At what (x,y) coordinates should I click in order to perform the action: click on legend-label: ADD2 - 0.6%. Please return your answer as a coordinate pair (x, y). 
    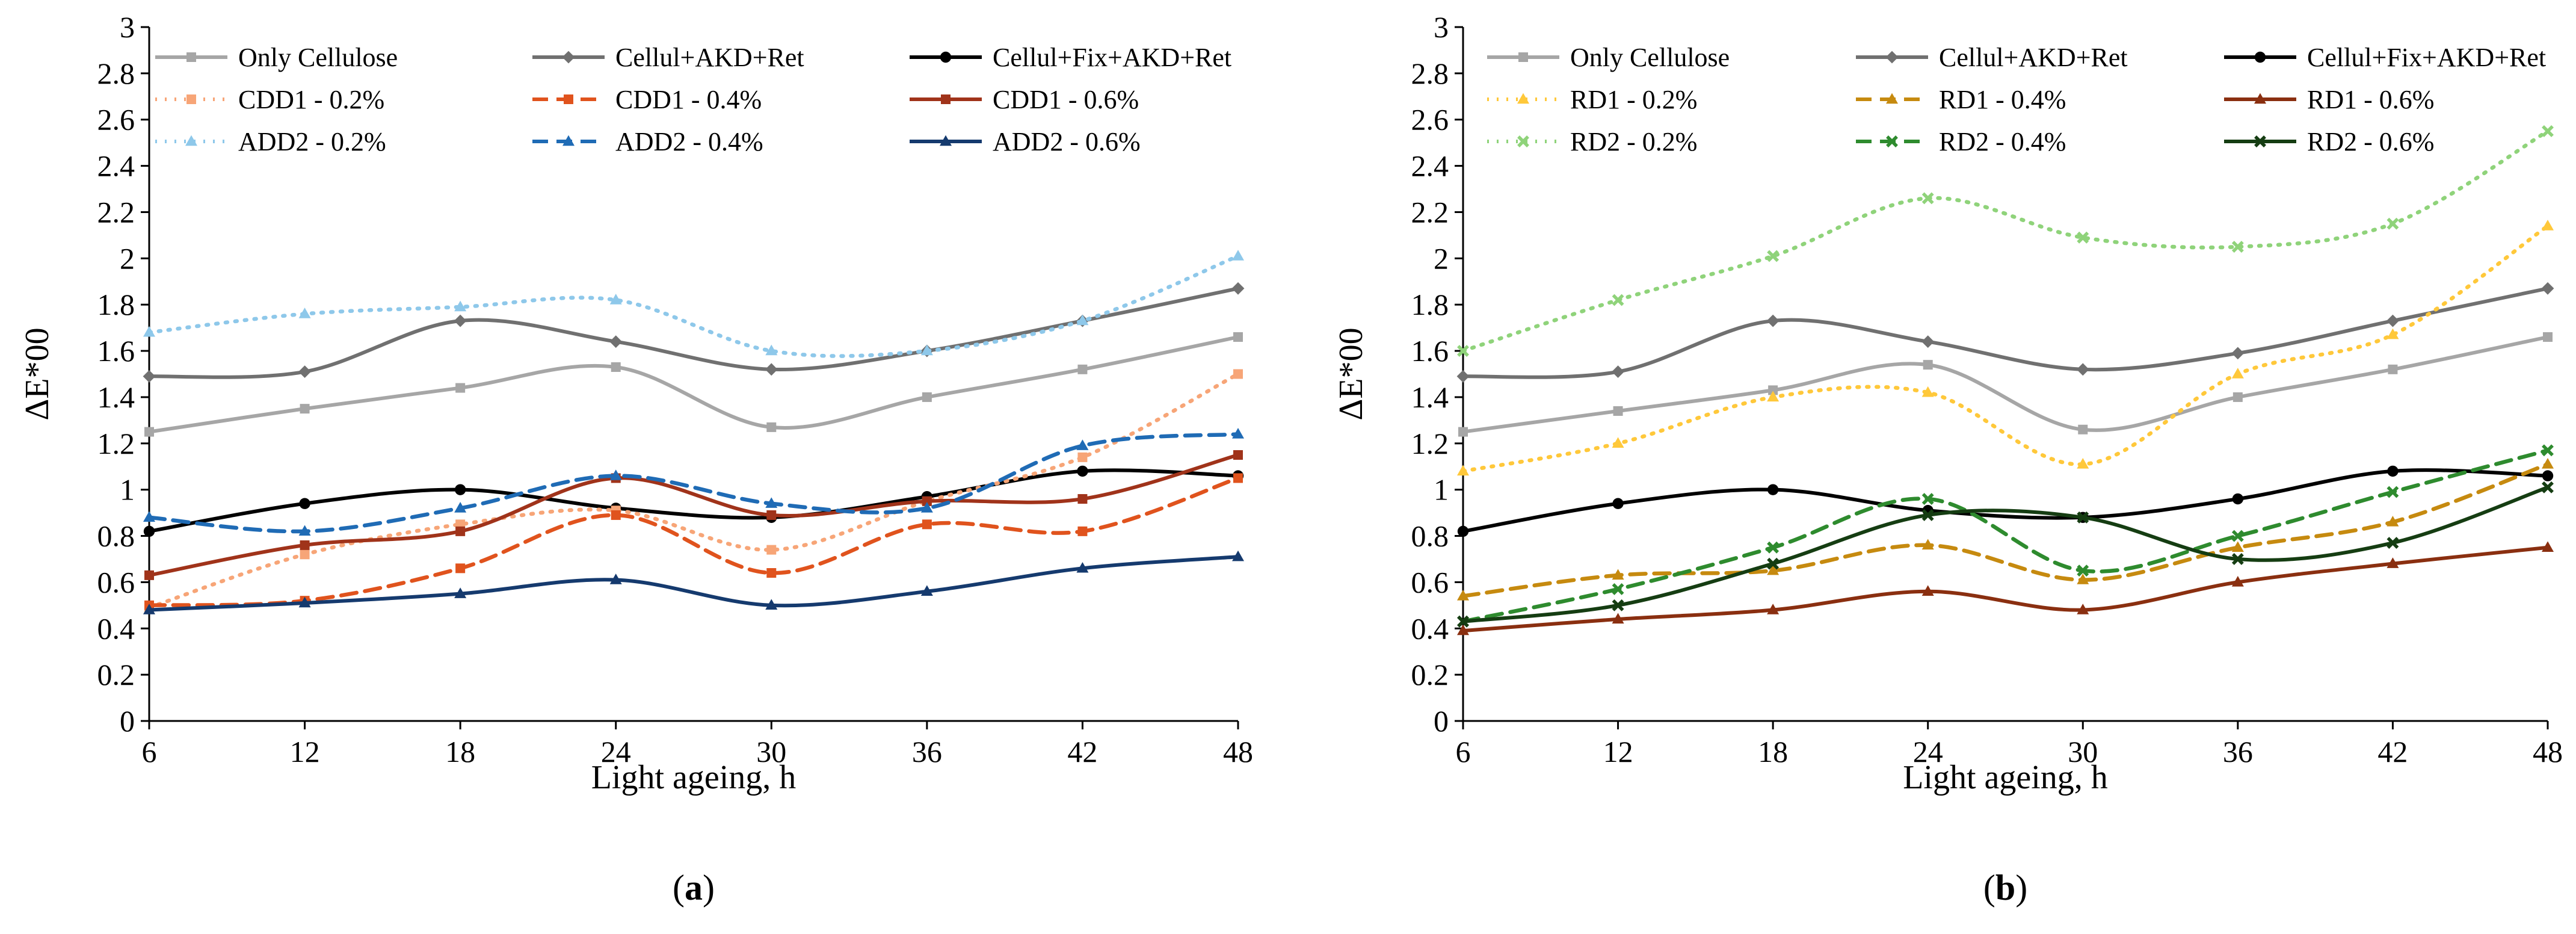
    Looking at the image, I should click on (1067, 141).